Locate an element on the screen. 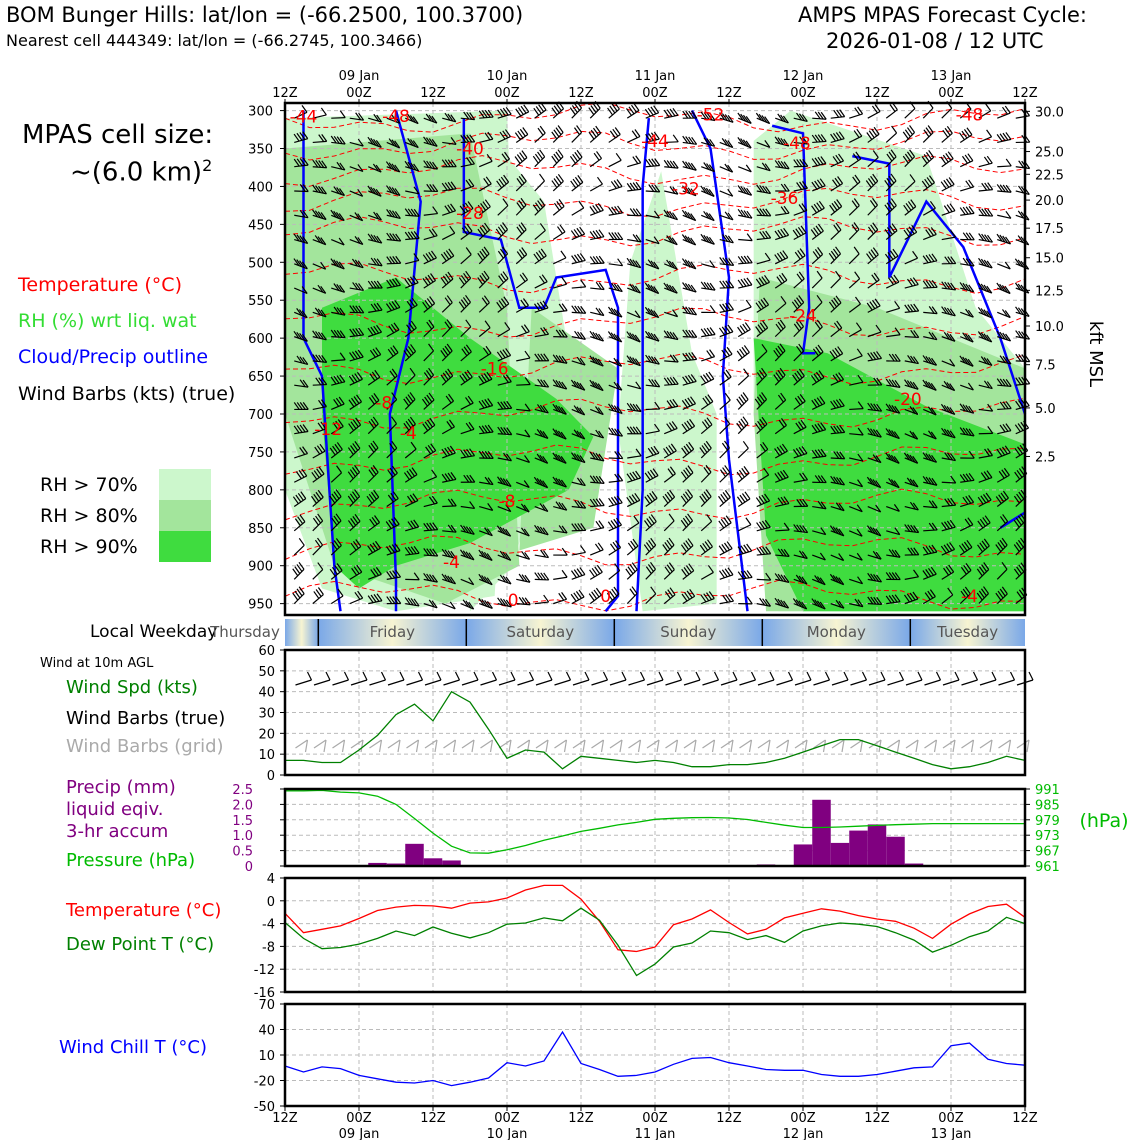  grid-wind-barb is located at coordinates (505, 744).